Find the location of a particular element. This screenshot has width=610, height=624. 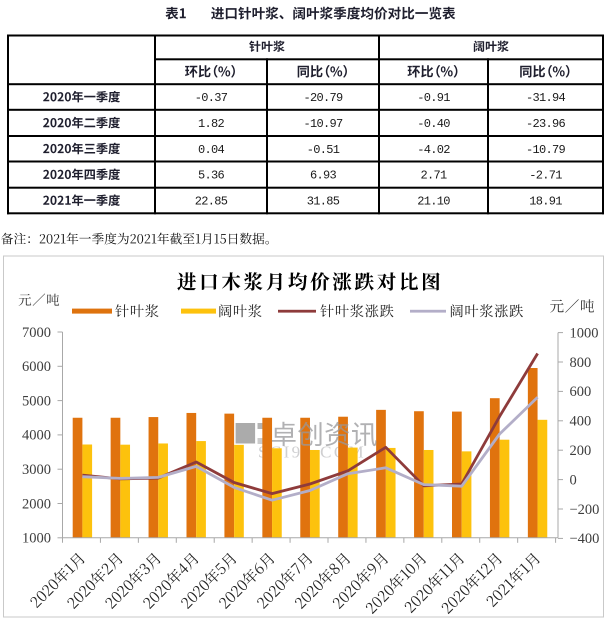

svg-text: 18.91 is located at coordinates (545, 202).